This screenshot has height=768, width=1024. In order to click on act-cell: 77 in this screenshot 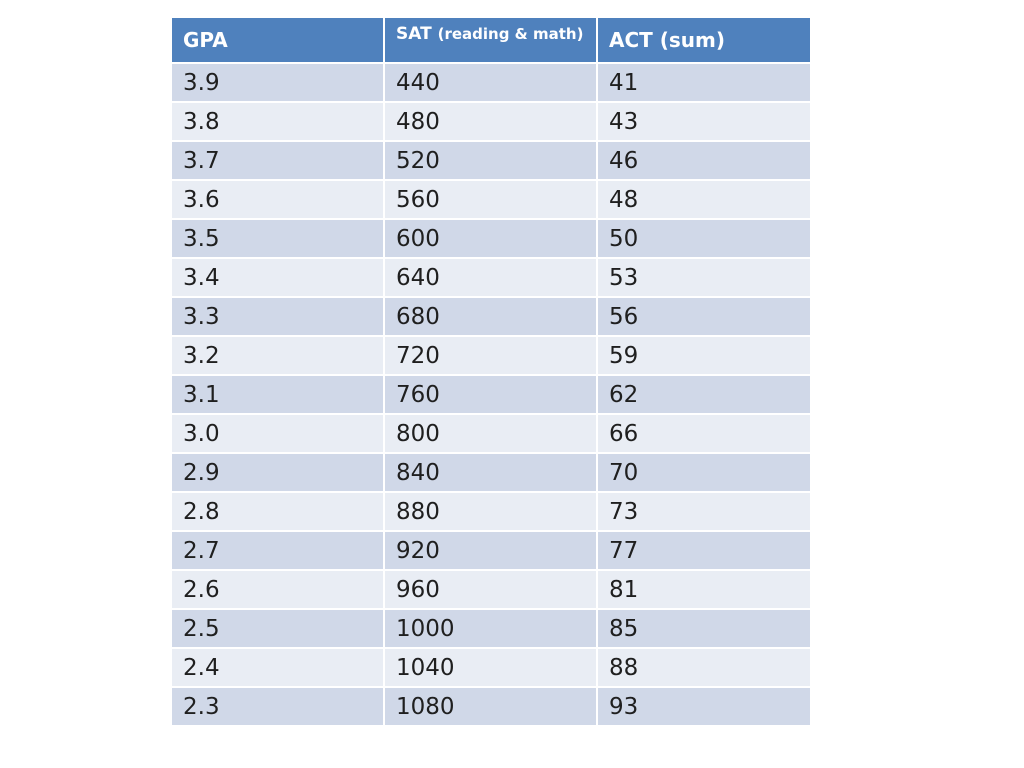, I will do `click(704, 550)`.